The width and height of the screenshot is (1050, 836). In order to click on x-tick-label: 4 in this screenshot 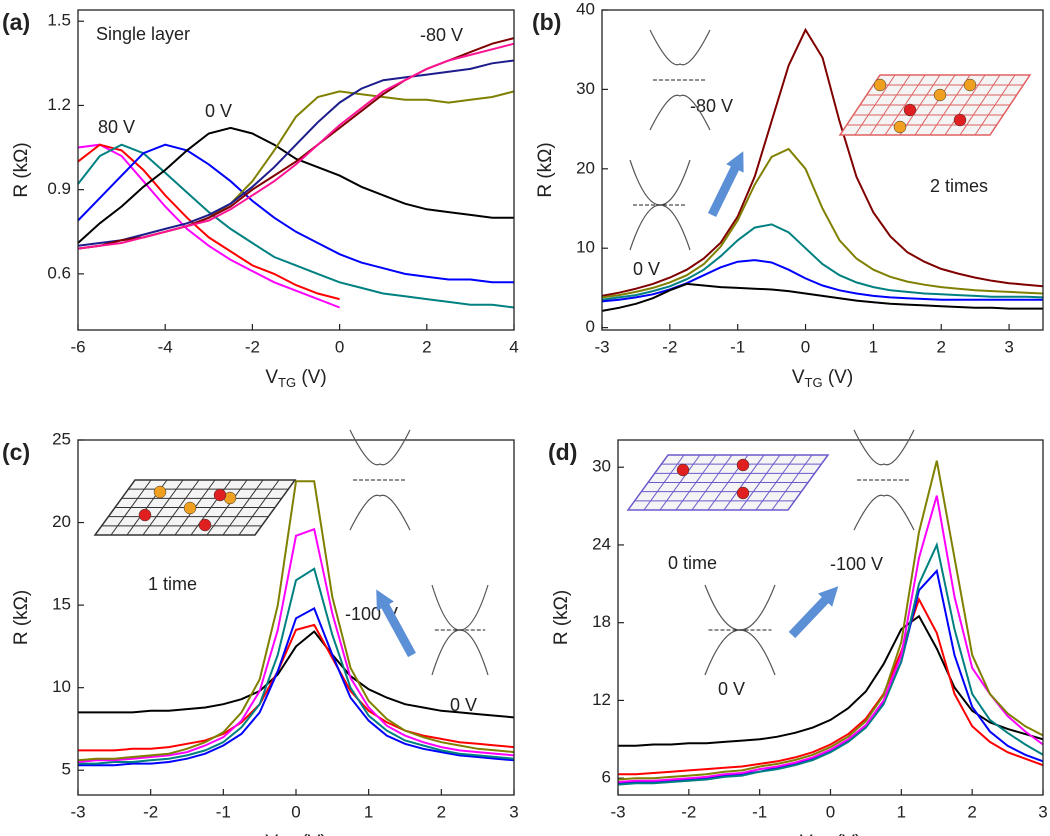, I will do `click(513, 346)`.